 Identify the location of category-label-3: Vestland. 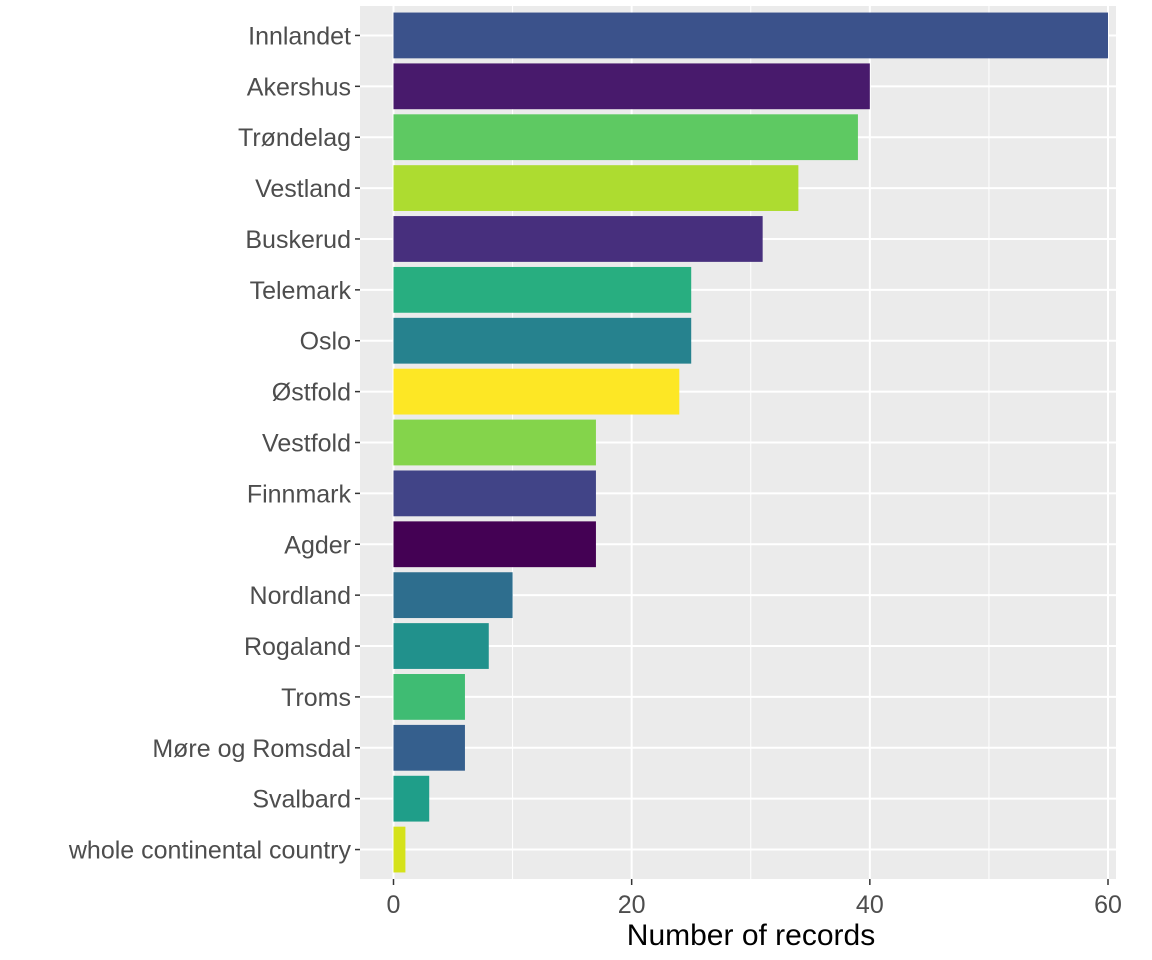
(303, 189).